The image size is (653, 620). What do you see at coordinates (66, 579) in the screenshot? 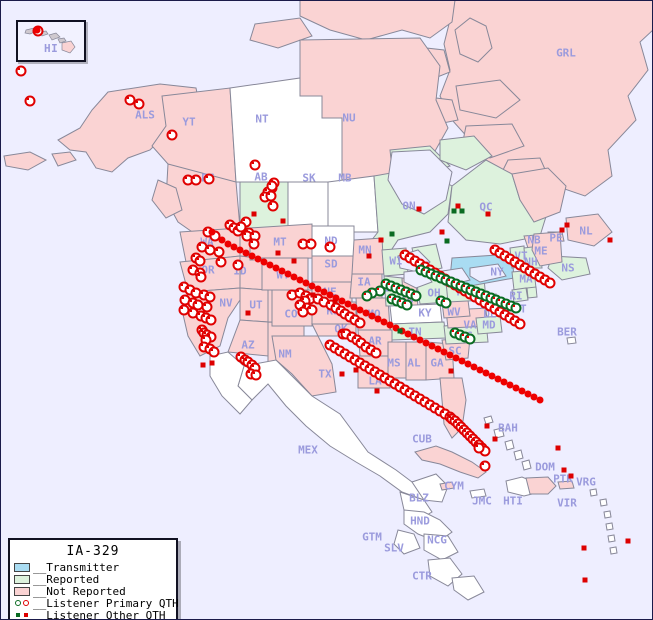
I see `legend-item-label: __Reported` at bounding box center [66, 579].